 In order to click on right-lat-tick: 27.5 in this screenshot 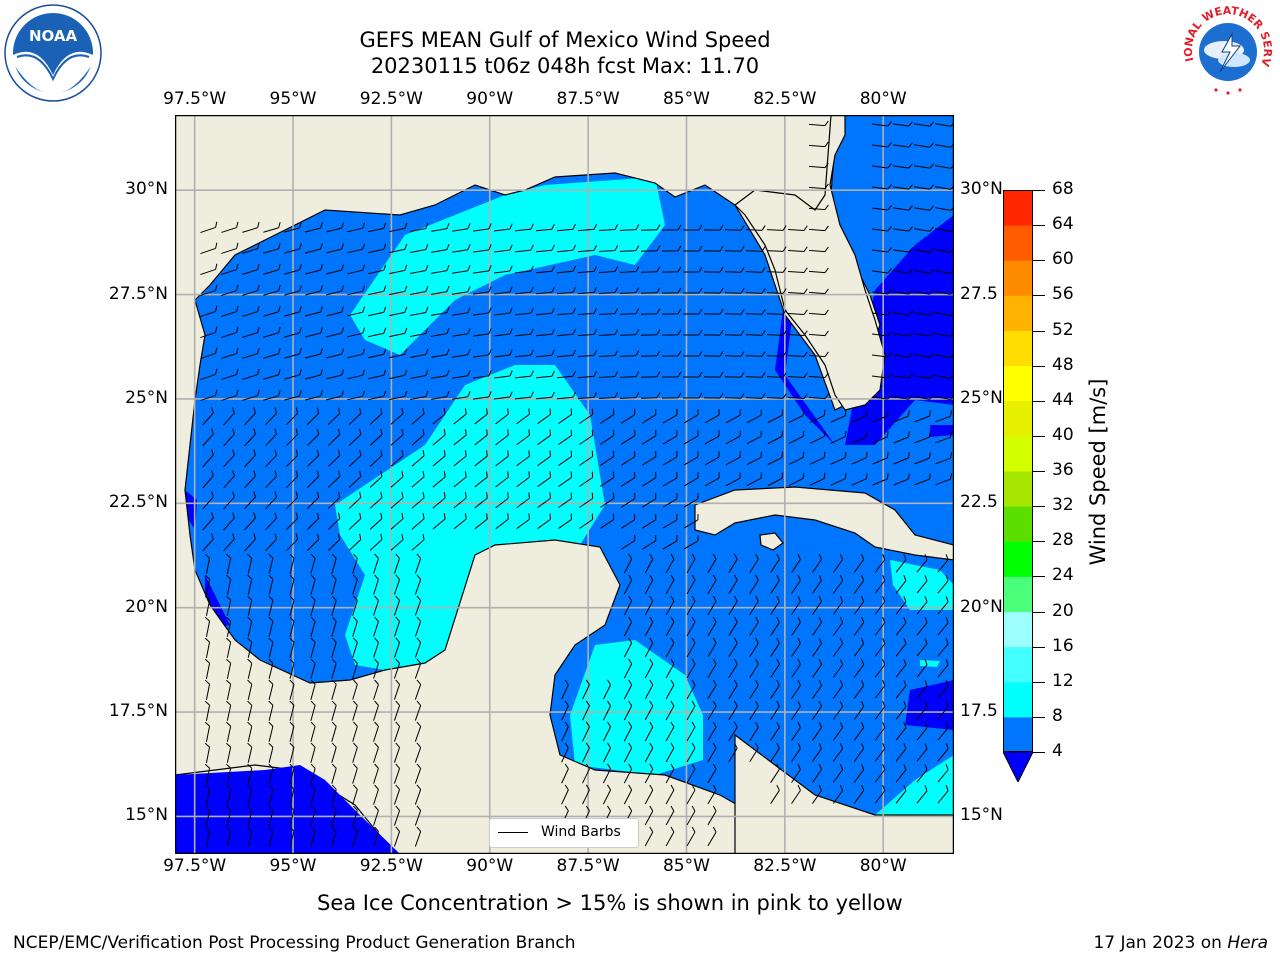, I will do `click(979, 293)`.